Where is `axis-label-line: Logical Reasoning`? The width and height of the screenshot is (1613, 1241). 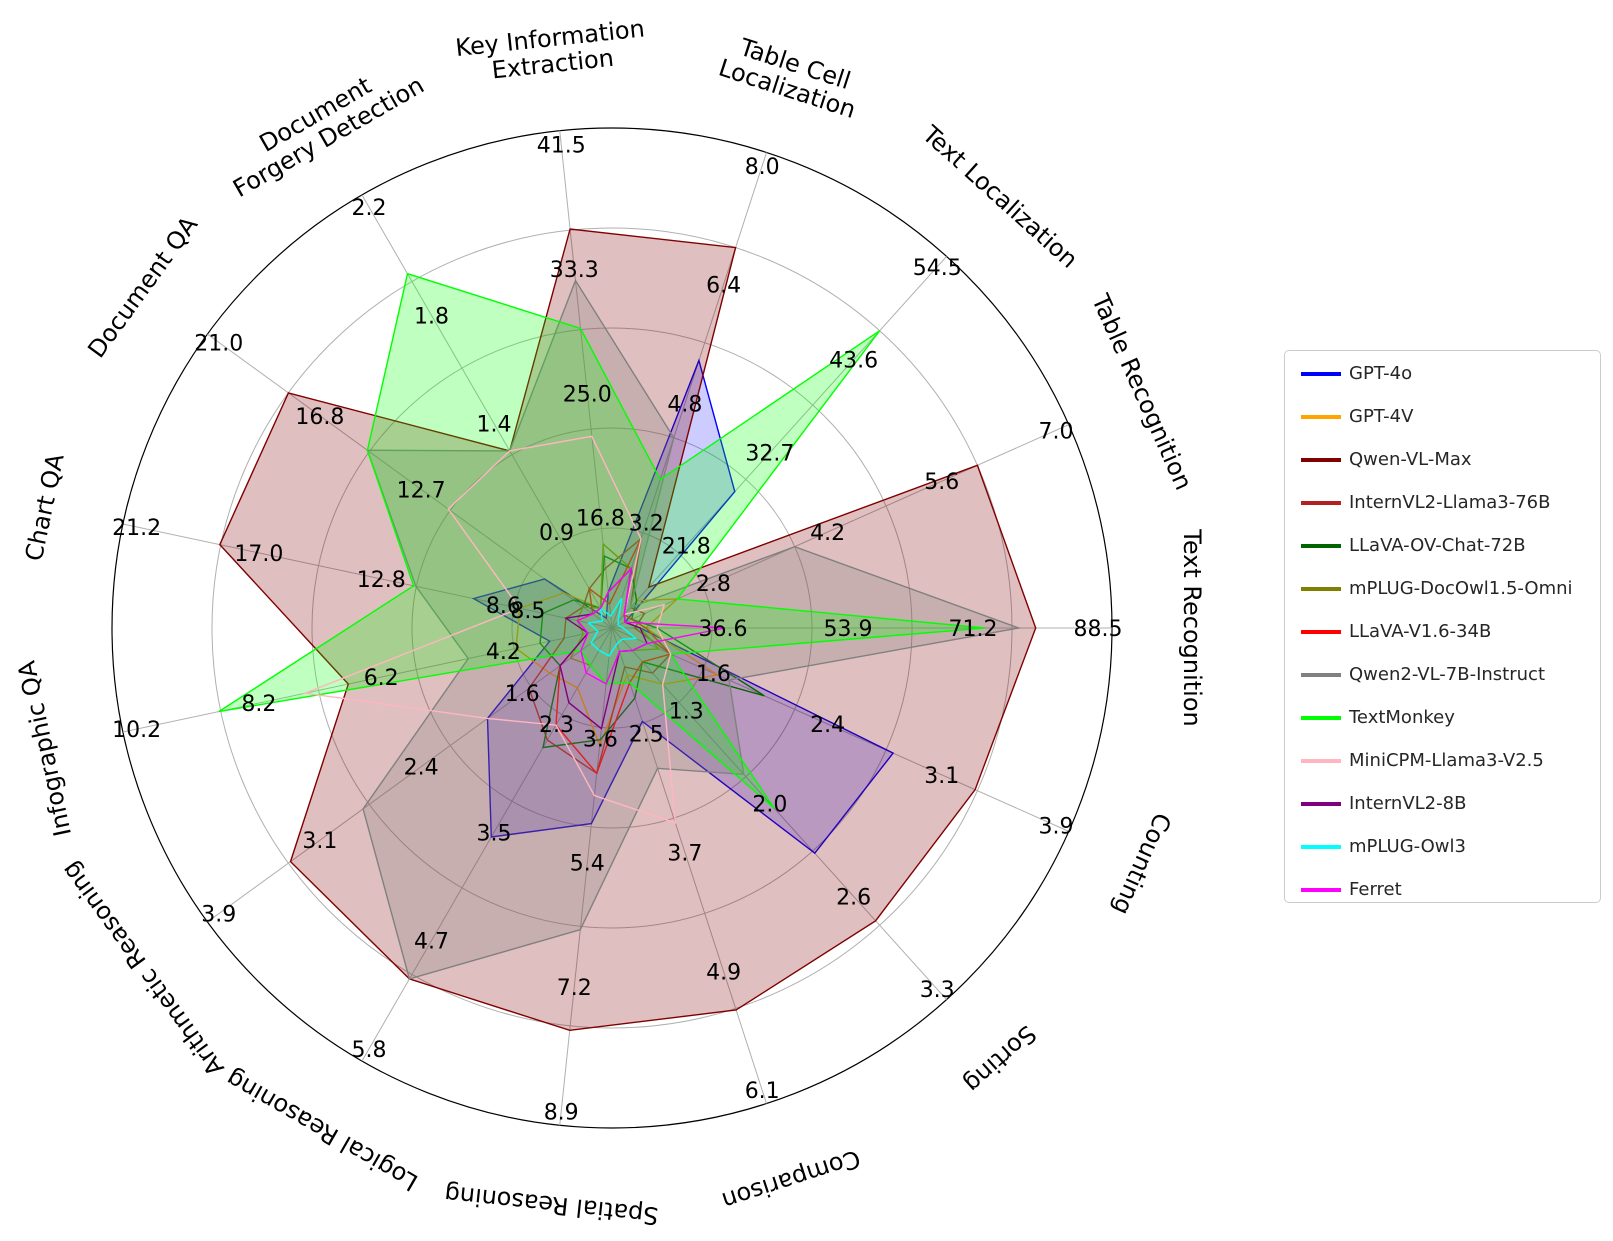
axis-label-line: Logical Reasoning is located at coordinates (321, 1130).